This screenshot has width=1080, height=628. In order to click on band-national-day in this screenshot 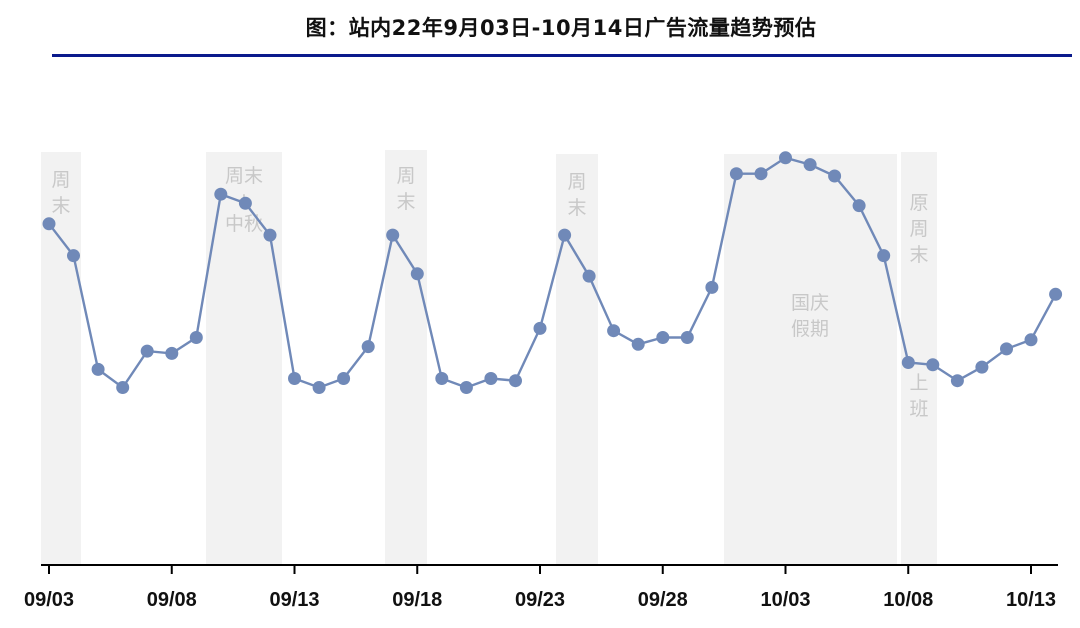, I will do `click(810, 359)`.